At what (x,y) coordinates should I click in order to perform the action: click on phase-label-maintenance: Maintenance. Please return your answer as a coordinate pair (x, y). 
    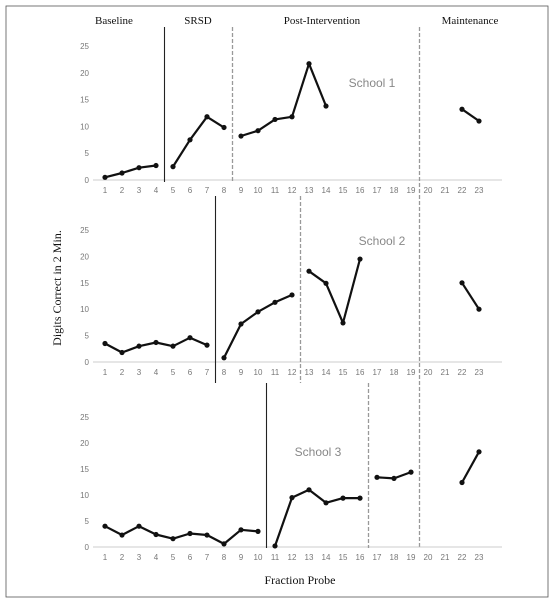
    Looking at the image, I should click on (470, 21).